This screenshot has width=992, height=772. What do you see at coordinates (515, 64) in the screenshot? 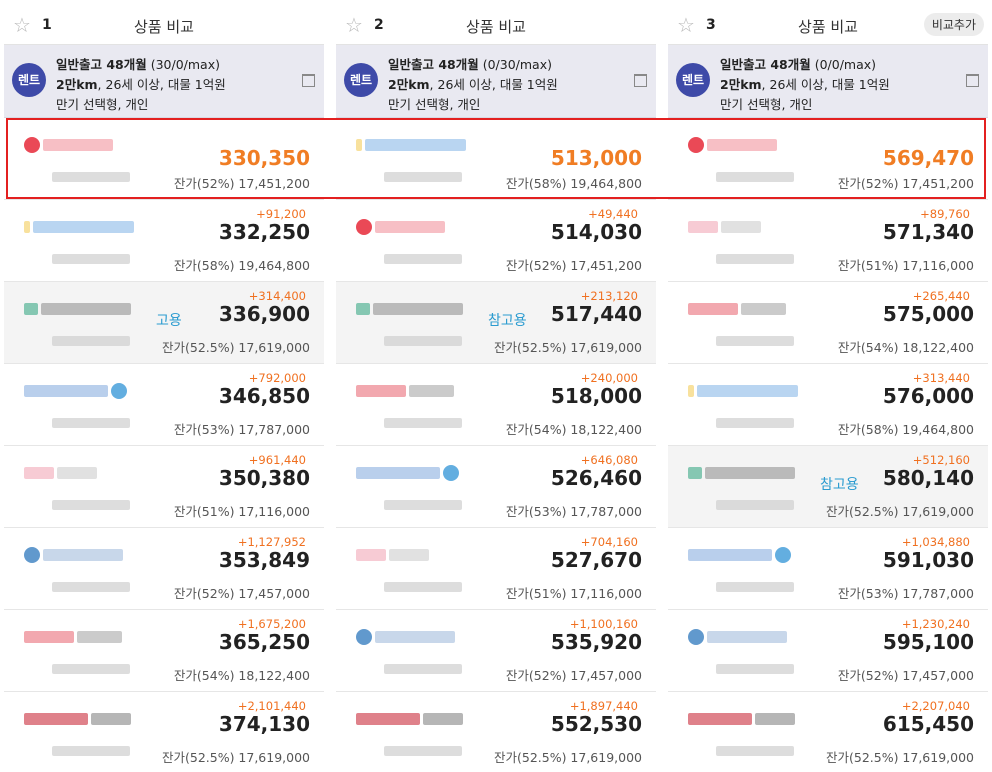
I see `term-detail: (0/30/max)` at bounding box center [515, 64].